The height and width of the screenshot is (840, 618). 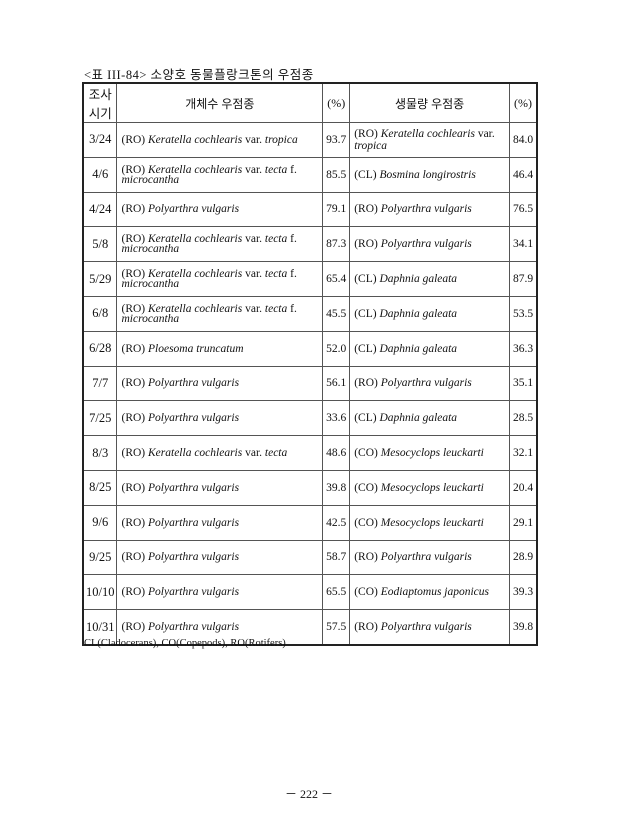 What do you see at coordinates (220, 102) in the screenshot?
I see `header-abundance-dominant: 개체수 우점종` at bounding box center [220, 102].